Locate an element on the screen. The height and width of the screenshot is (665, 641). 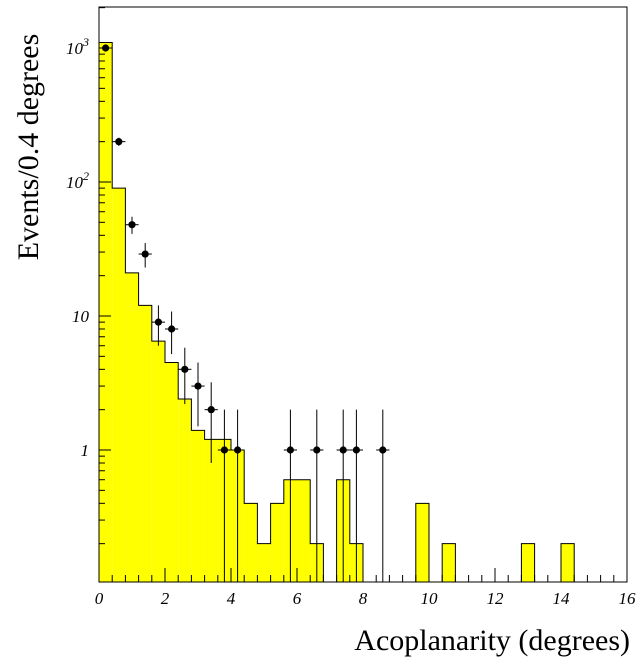
y-tick-label: 10² is located at coordinates (77, 180).